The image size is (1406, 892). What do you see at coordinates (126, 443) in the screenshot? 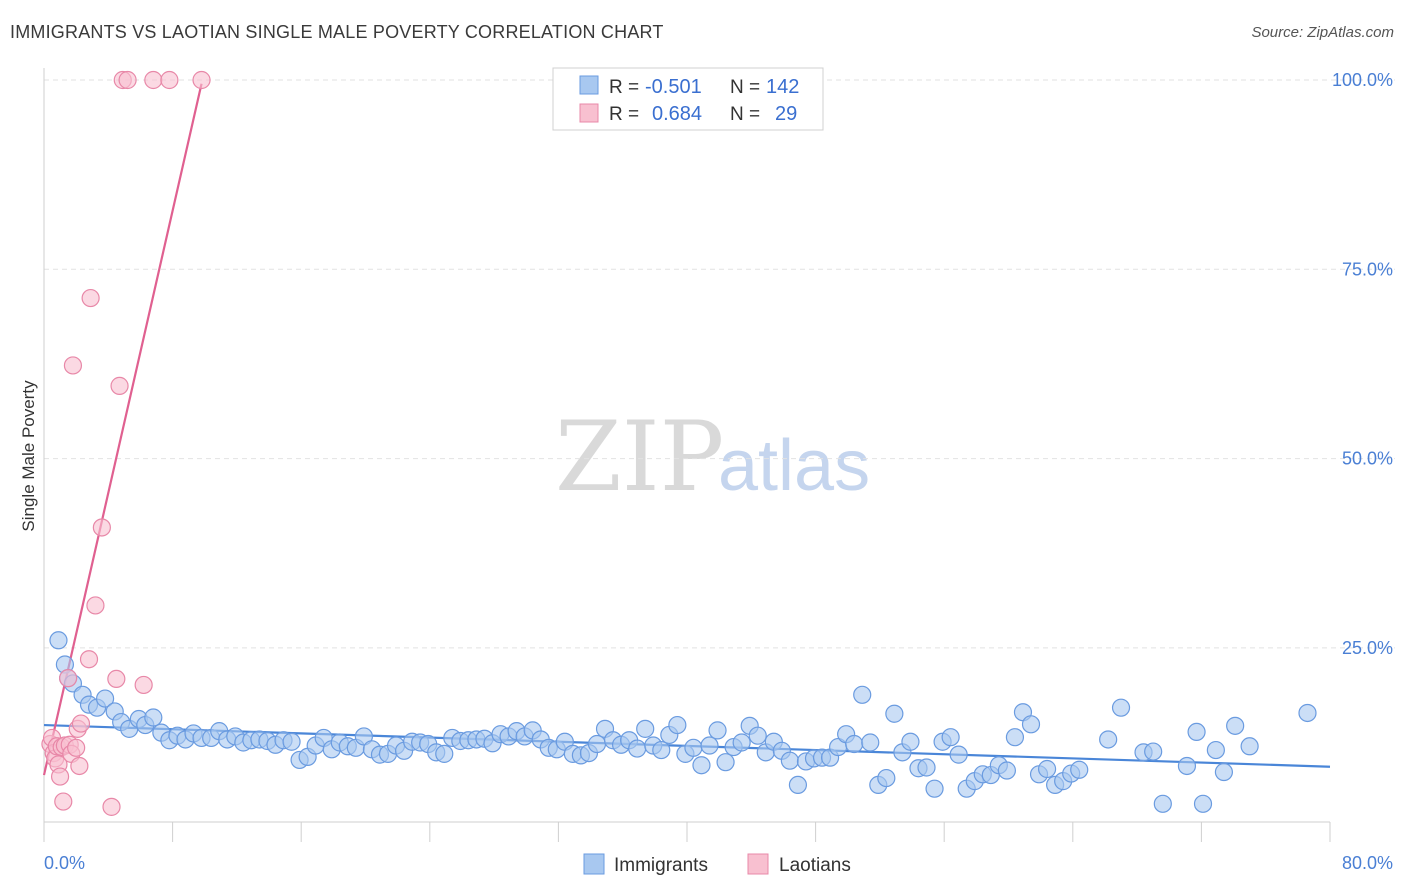
I see `laotians-points` at bounding box center [126, 443].